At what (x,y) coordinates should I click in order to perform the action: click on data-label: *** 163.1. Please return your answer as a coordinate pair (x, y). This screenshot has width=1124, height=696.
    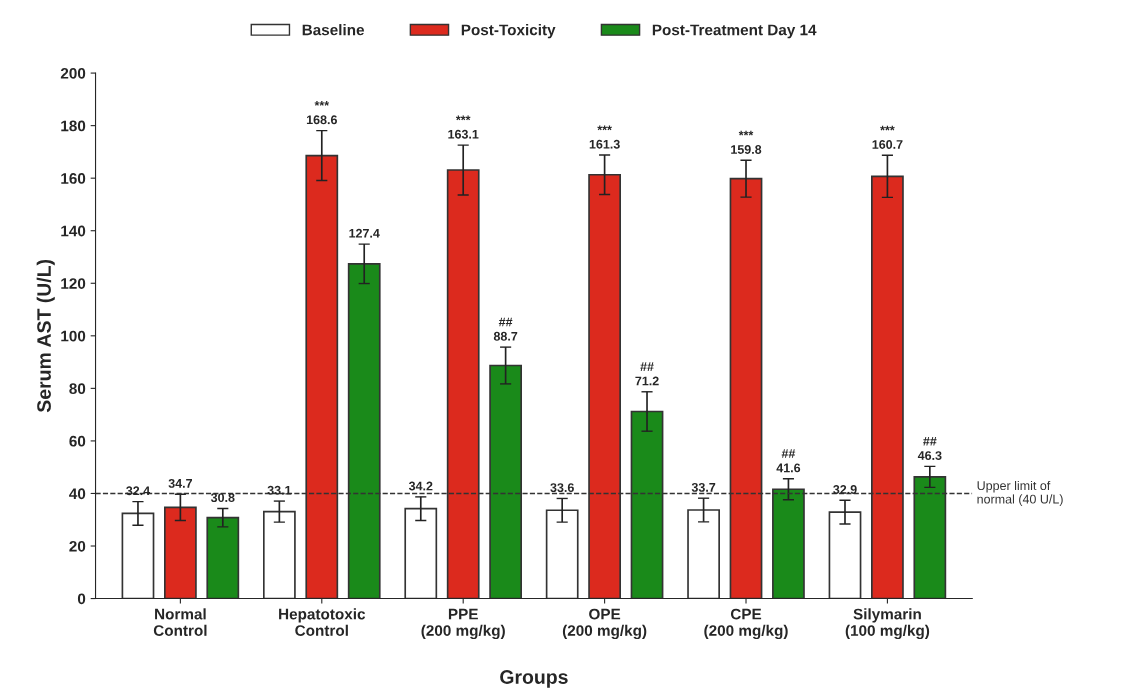
    Looking at the image, I should click on (463, 127).